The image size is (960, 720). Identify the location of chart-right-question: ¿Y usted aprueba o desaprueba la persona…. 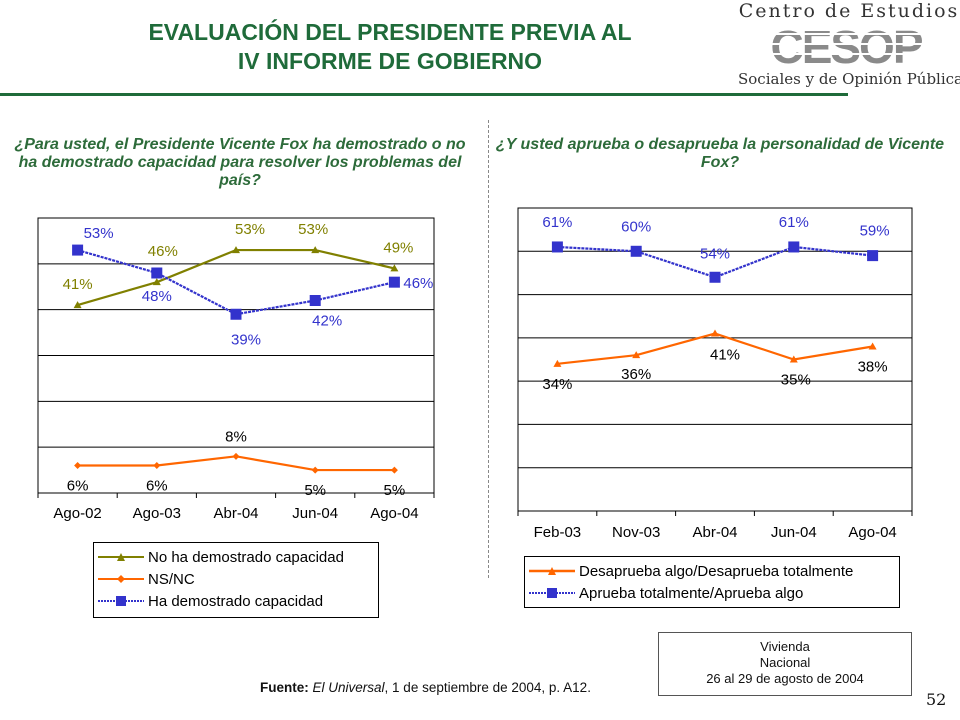
(720, 153).